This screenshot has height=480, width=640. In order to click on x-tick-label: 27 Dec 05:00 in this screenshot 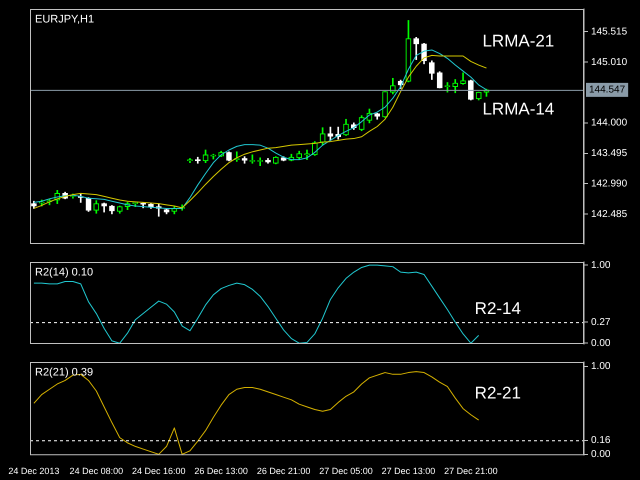, I will do `click(346, 471)`.